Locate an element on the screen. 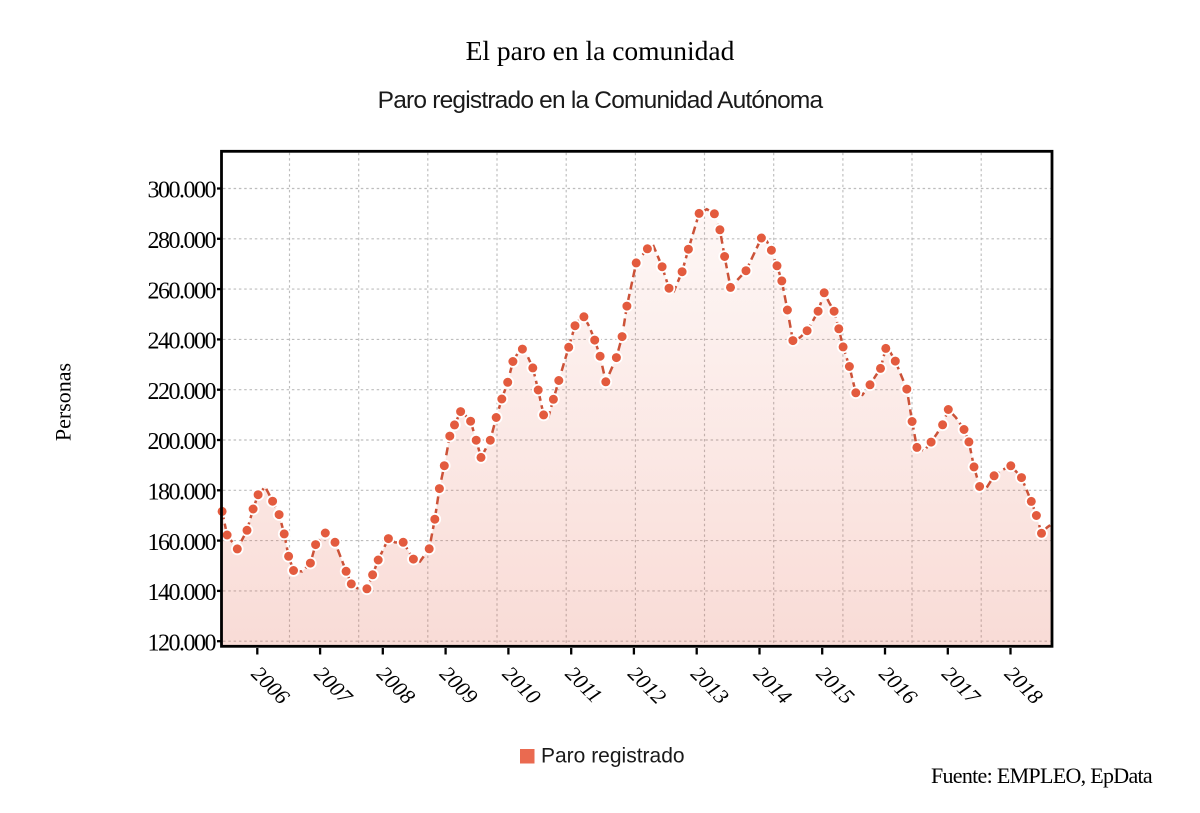 This screenshot has width=1200, height=813. svg-text: 160.000 is located at coordinates (182, 543).